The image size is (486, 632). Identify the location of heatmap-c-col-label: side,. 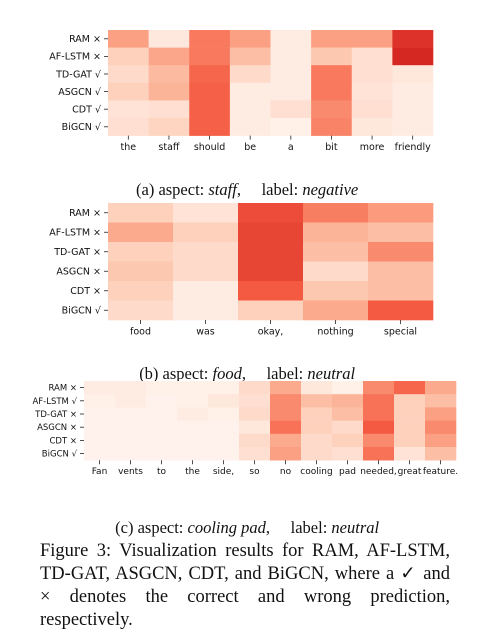
(223, 472).